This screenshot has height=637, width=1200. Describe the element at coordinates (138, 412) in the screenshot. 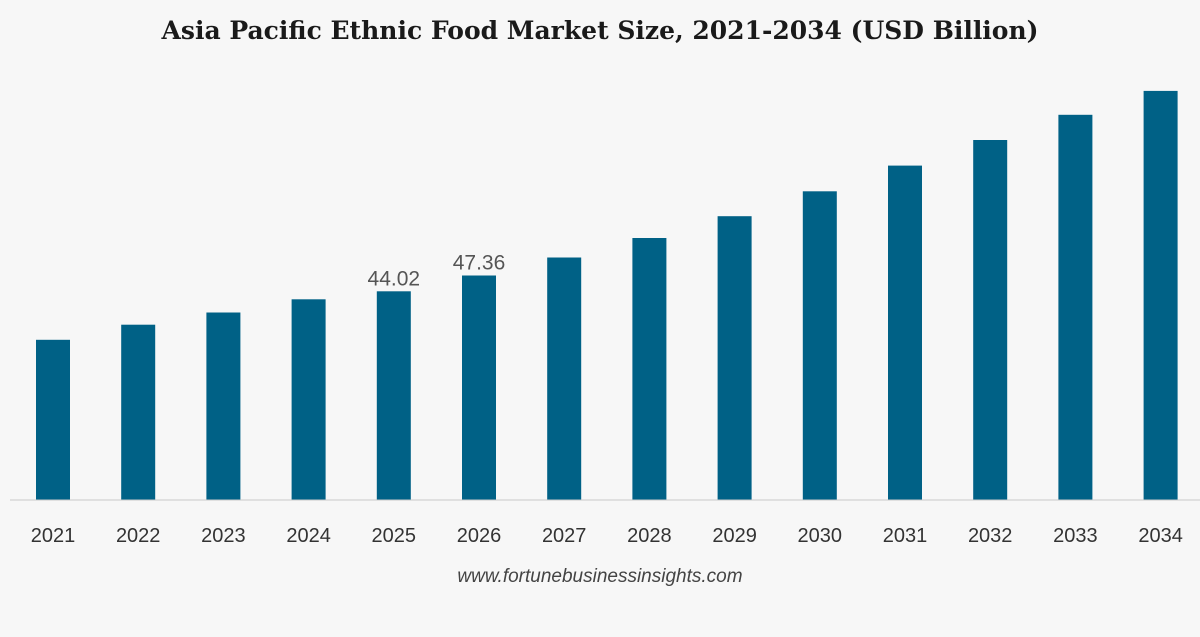

I see `bar-2022` at that location.